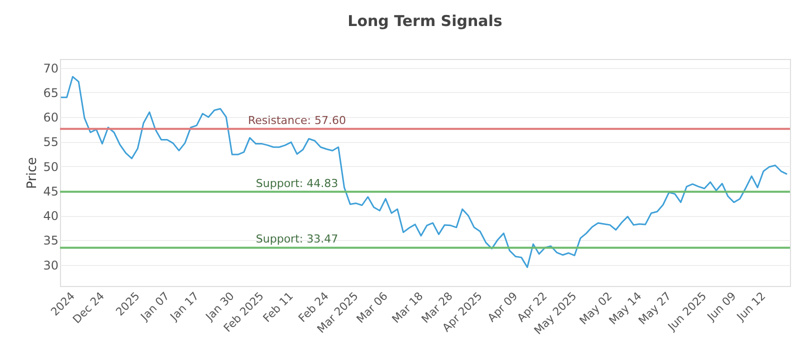  Describe the element at coordinates (297, 120) in the screenshot. I see `ref-line-label: Resistance: 57.60` at that location.